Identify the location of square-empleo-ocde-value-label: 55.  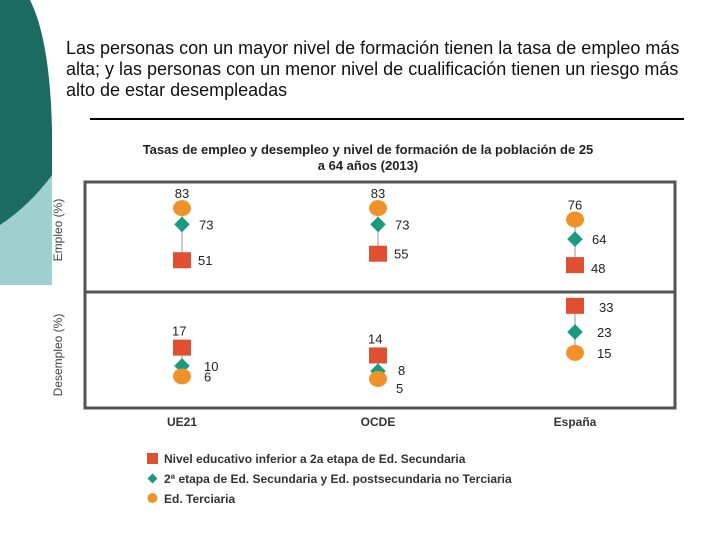
(401, 254).